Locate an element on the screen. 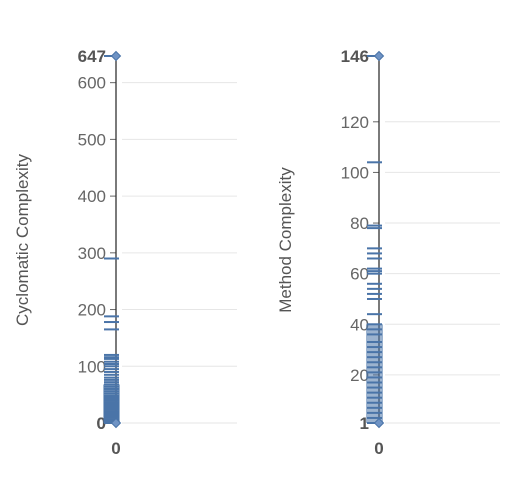 This screenshot has height=495, width=526. y-tick-label: 300 is located at coordinates (92, 253).